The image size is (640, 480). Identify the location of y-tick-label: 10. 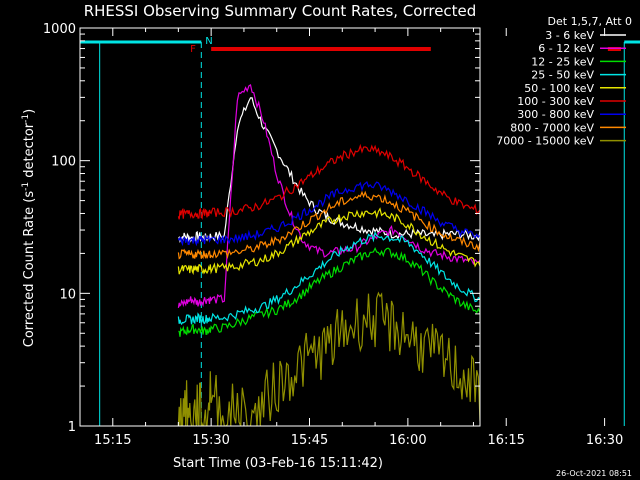
(67, 294).